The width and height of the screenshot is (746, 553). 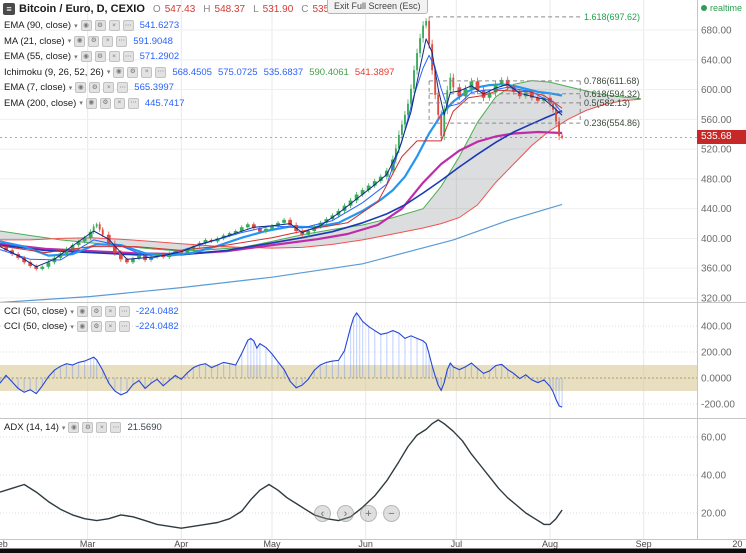 What do you see at coordinates (716, 327) in the screenshot?
I see `cci-axis-label: 400.00` at bounding box center [716, 327].